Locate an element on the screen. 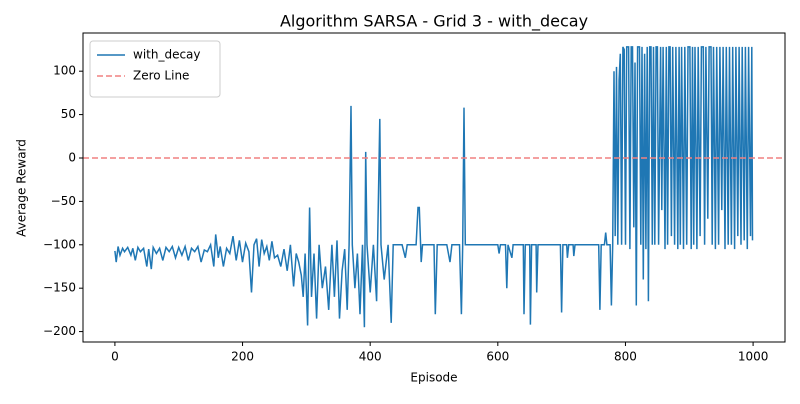  legend-label: with_decay is located at coordinates (167, 55).